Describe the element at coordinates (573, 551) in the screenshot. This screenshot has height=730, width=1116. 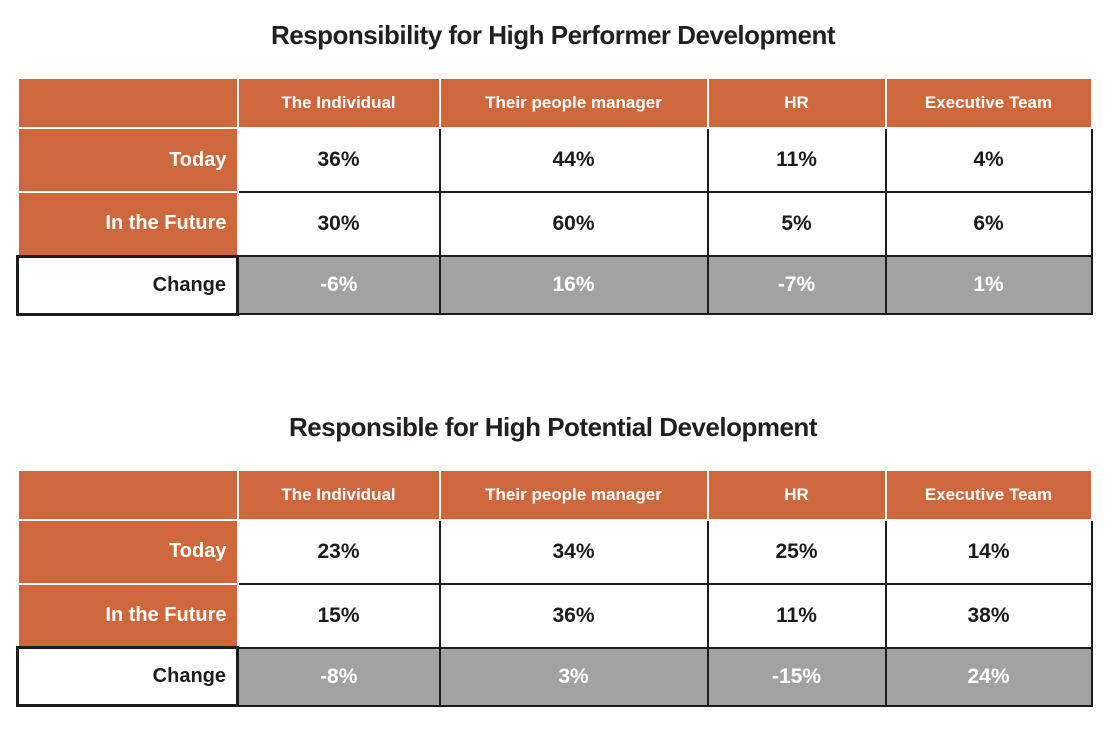
I see `cell-today-people-manager: 34%` at that location.